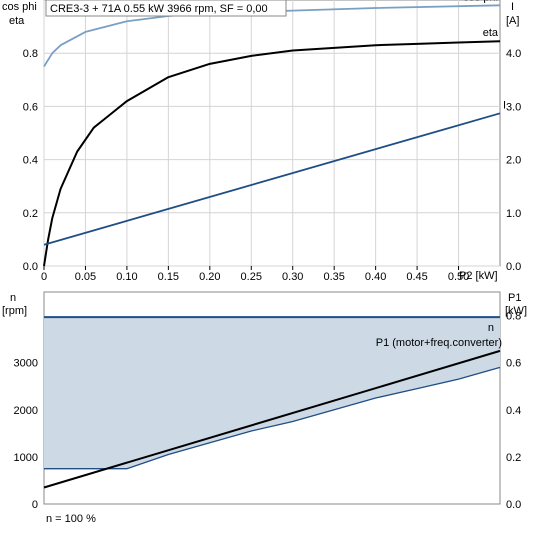 Image resolution: width=533 pixels, height=533 pixels. Describe the element at coordinates (491, 328) in the screenshot. I see `series-label-n: n` at that location.